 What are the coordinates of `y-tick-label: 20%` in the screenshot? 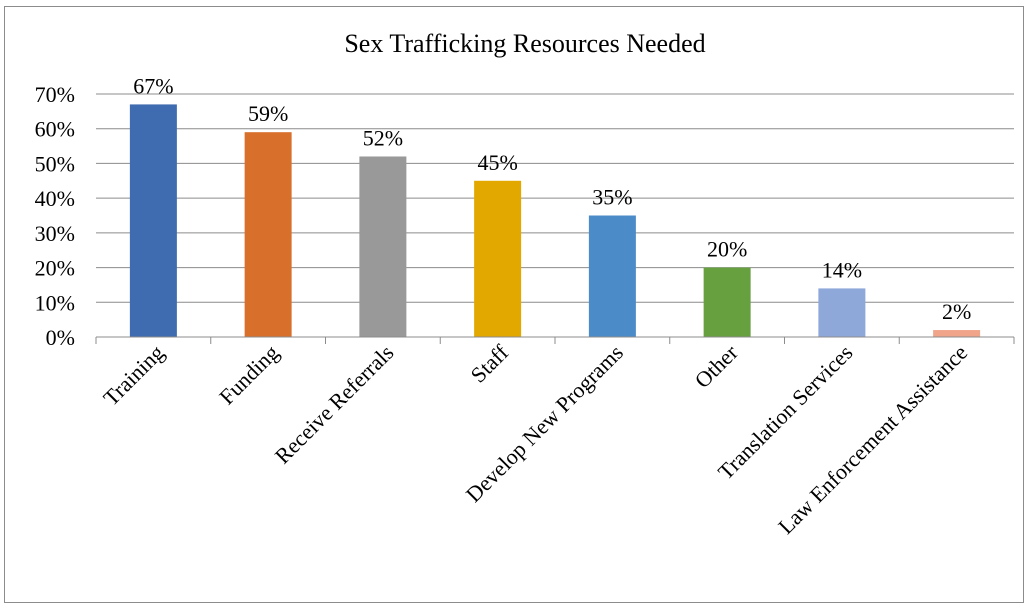 It's located at (55, 268).